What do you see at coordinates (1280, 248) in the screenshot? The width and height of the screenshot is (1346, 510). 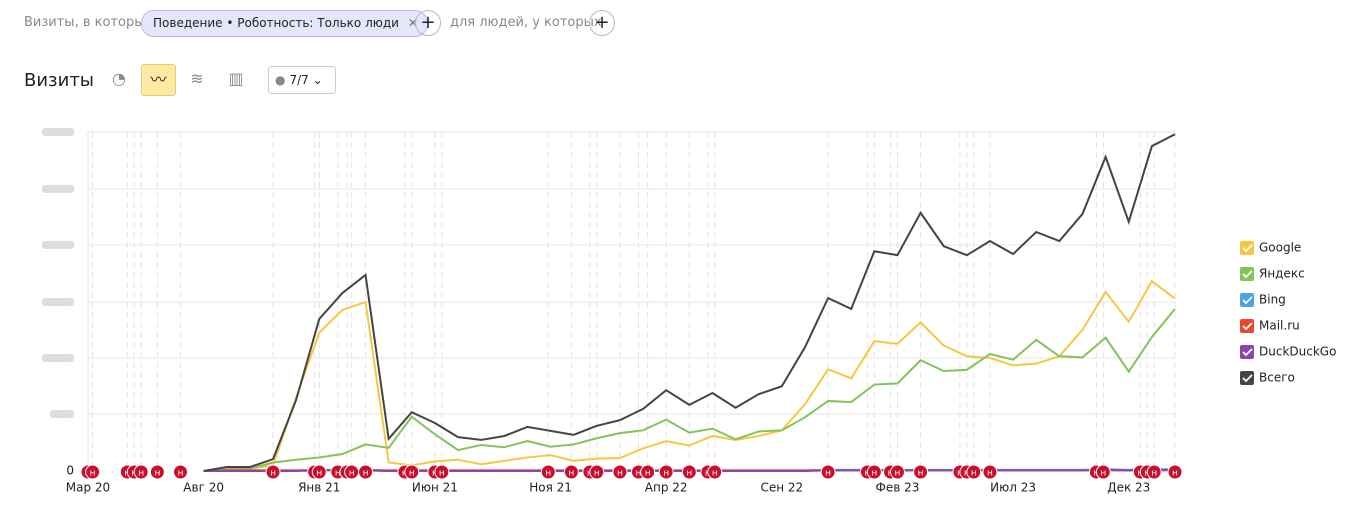 I see `legend-label: Google` at bounding box center [1280, 248].